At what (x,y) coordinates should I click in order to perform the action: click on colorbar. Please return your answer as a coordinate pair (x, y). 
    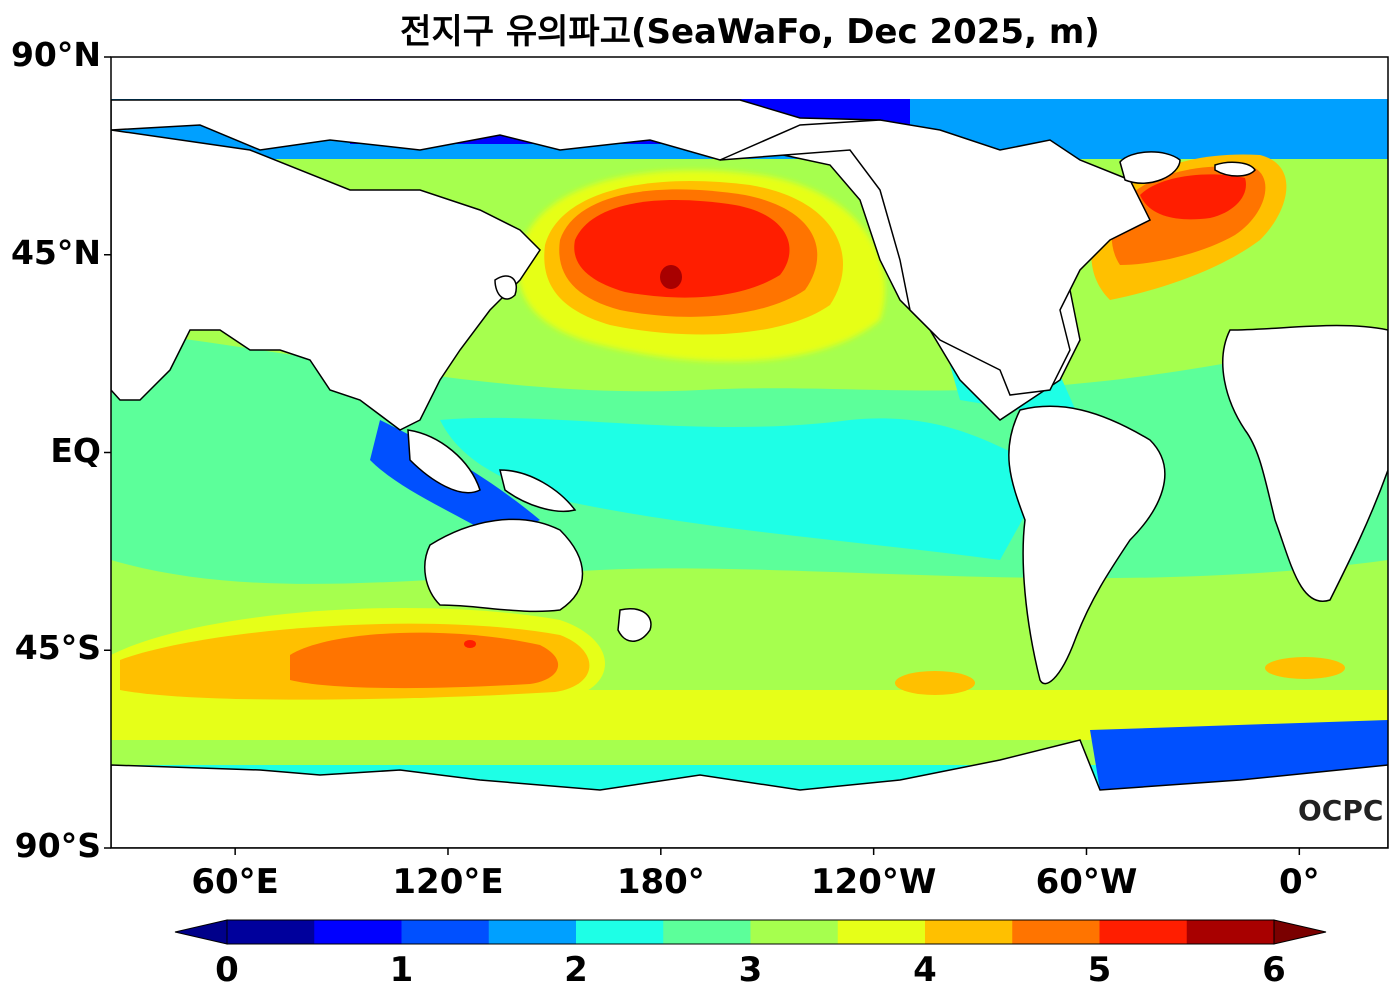
    Looking at the image, I should click on (750, 932).